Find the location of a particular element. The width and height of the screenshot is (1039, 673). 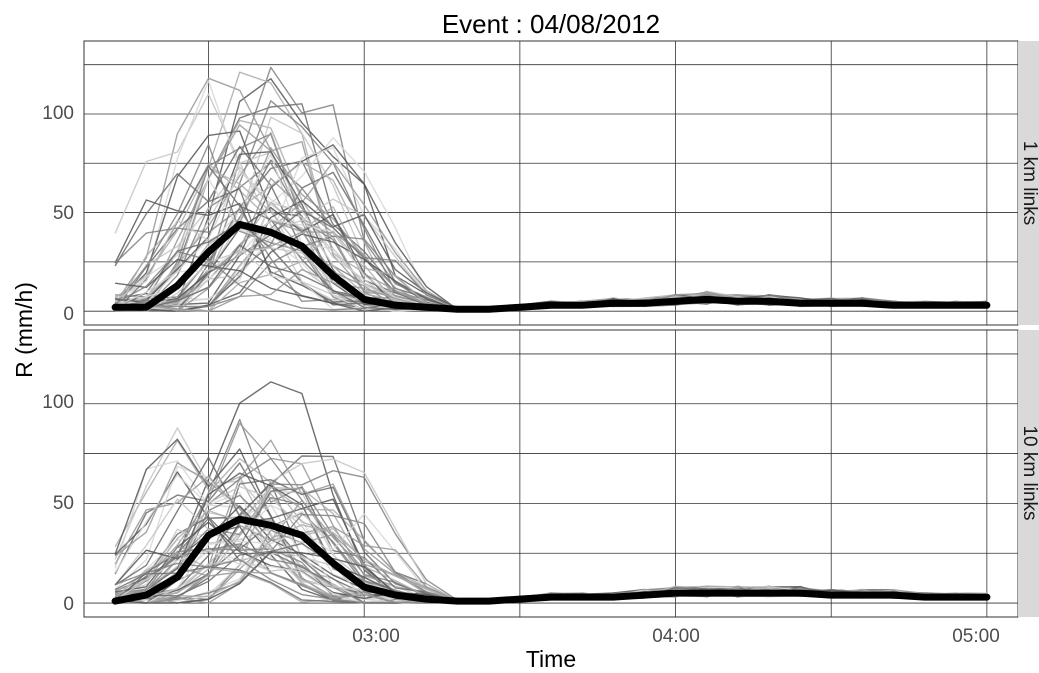

x-tick-label: 05:00 is located at coordinates (976, 636).